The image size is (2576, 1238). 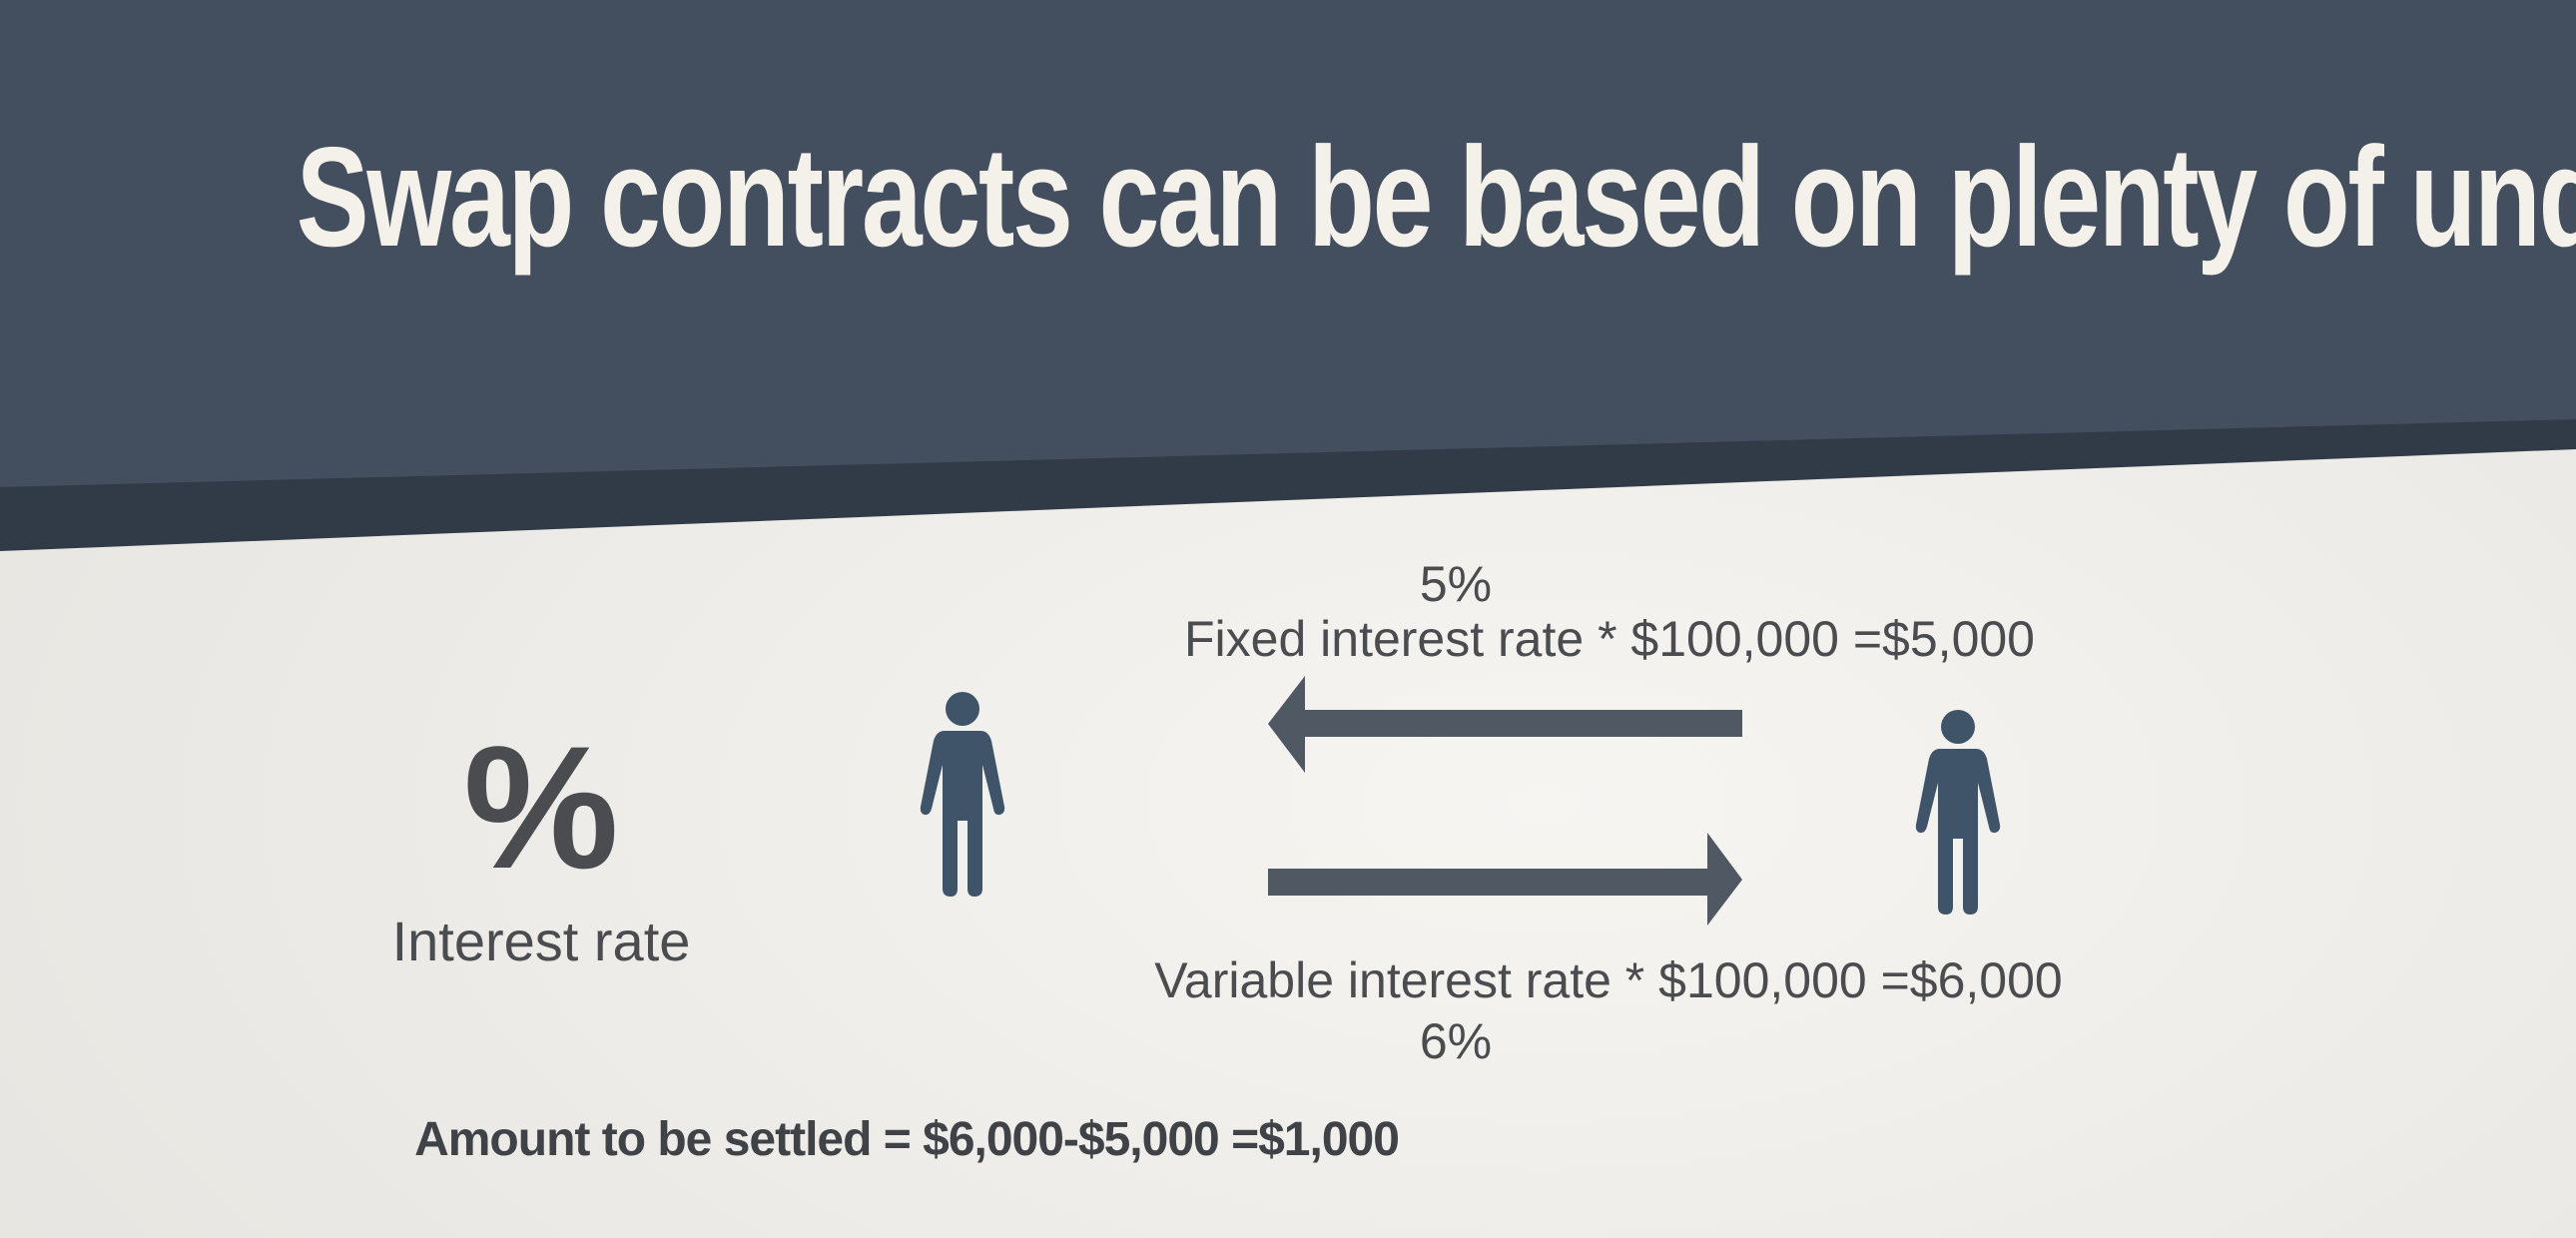 What do you see at coordinates (541, 941) in the screenshot?
I see `asset-label: Interest rate` at bounding box center [541, 941].